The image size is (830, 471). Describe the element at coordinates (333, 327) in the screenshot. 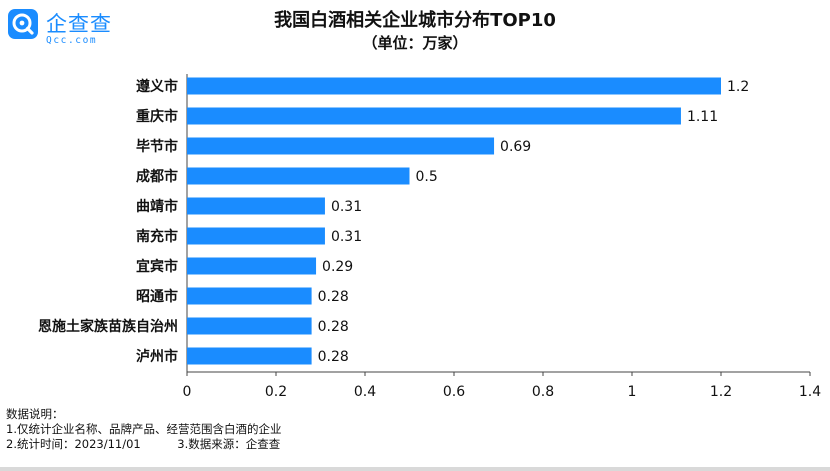

I see `value-label-9: 0.28` at that location.